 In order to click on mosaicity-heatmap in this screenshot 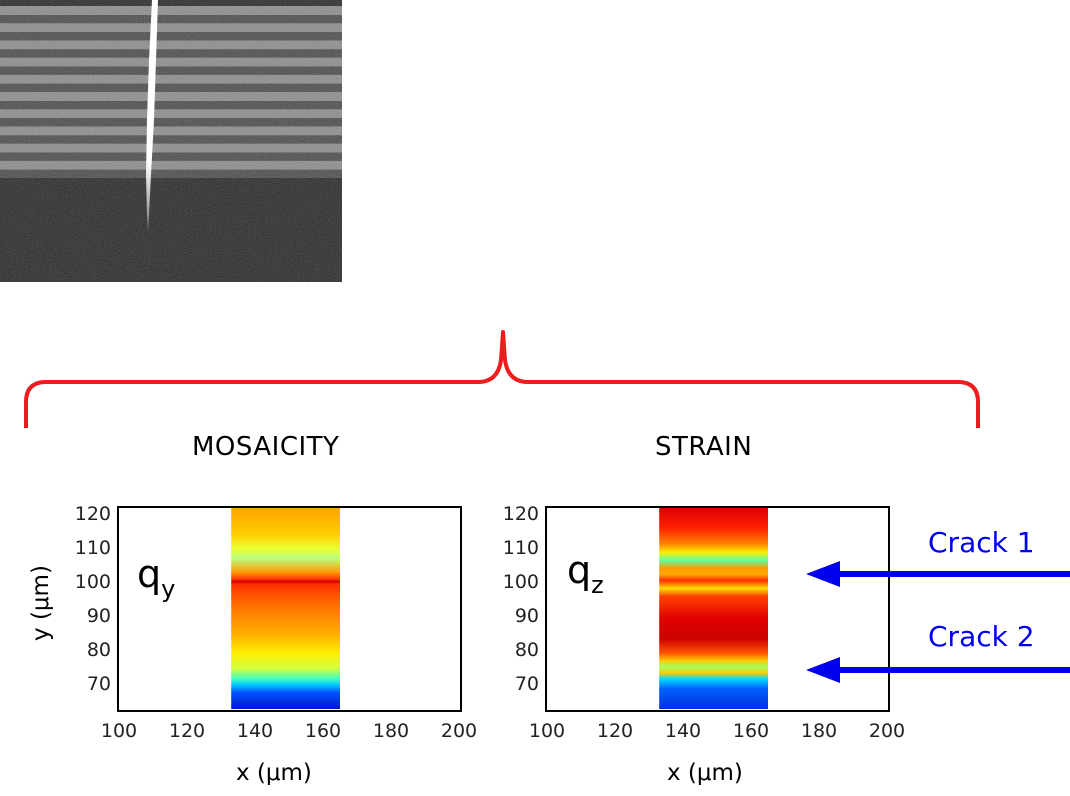, I will do `click(285, 608)`.